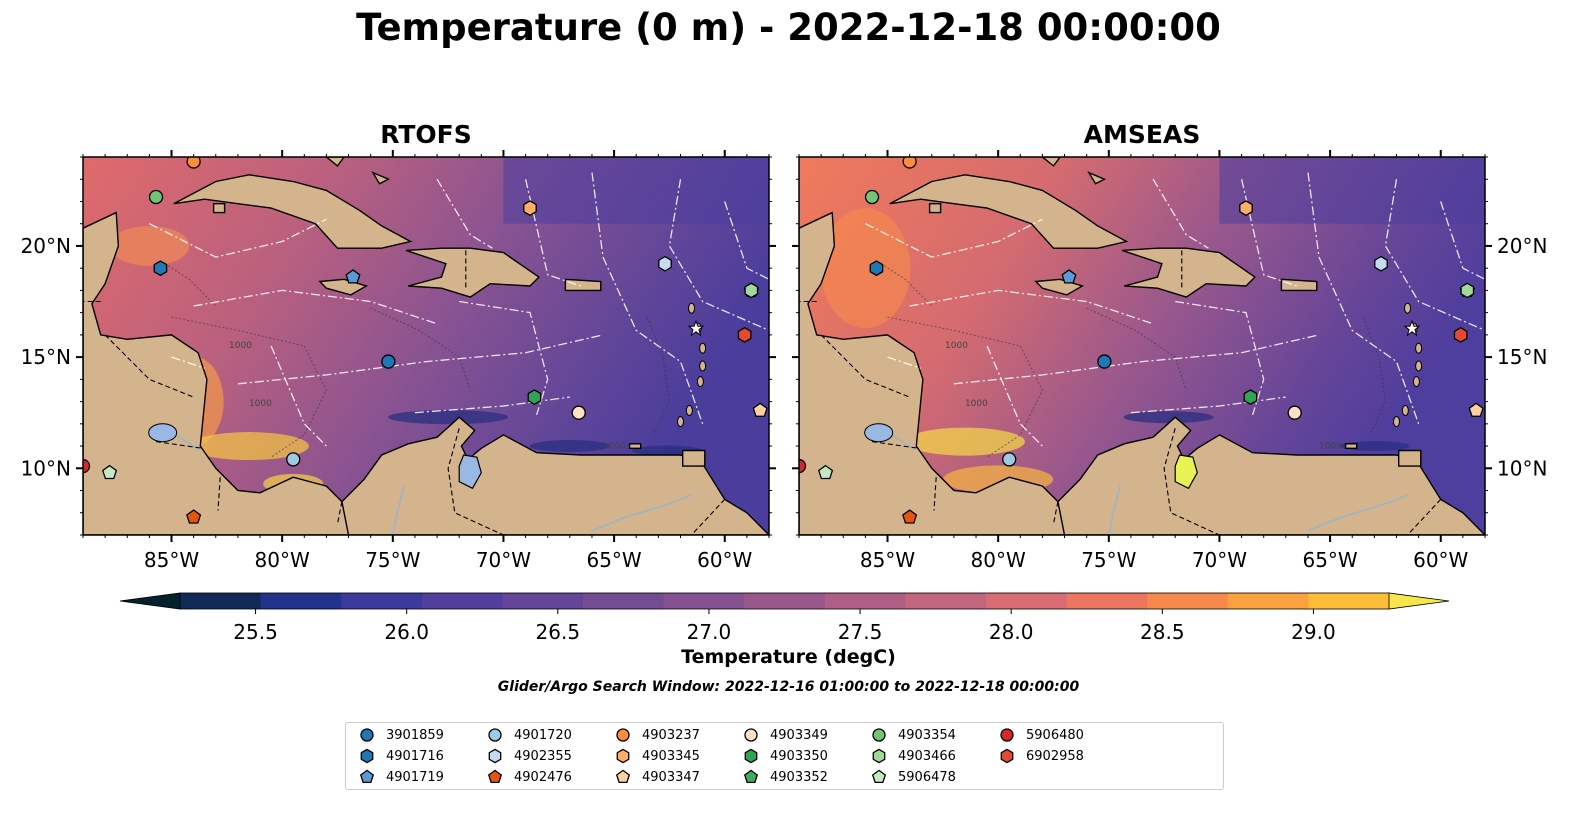  Describe the element at coordinates (1330, 446) in the screenshot. I see `contour-label: 1000` at that location.